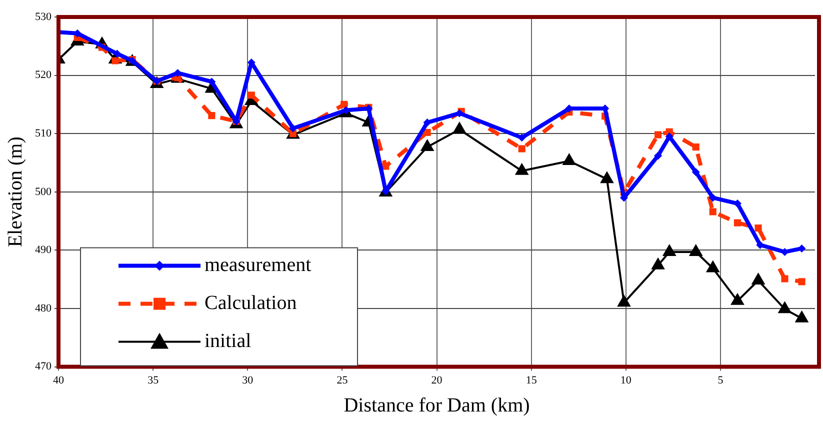 The image size is (823, 422). Describe the element at coordinates (228, 341) in the screenshot. I see `legend-label: initial` at that location.